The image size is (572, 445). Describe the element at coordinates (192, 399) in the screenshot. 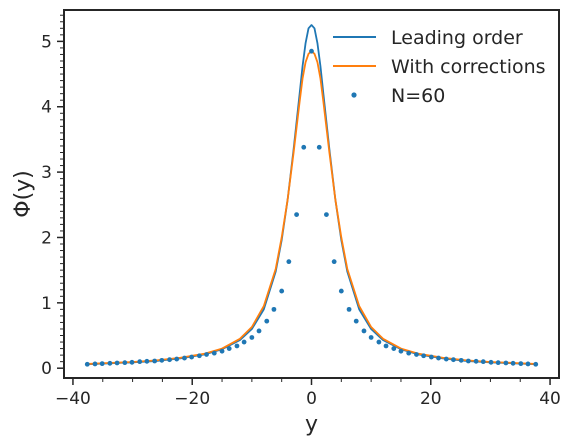

I see `x-tick-label: −20` at that location.